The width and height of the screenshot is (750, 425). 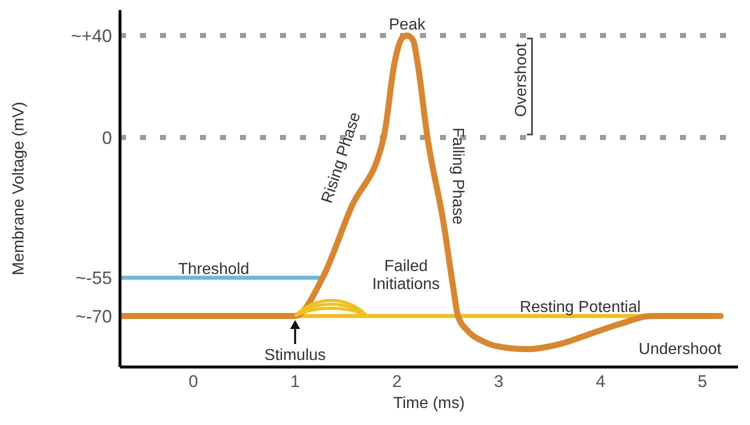 What do you see at coordinates (429, 403) in the screenshot?
I see `x-axis-title: Time (ms)` at bounding box center [429, 403].